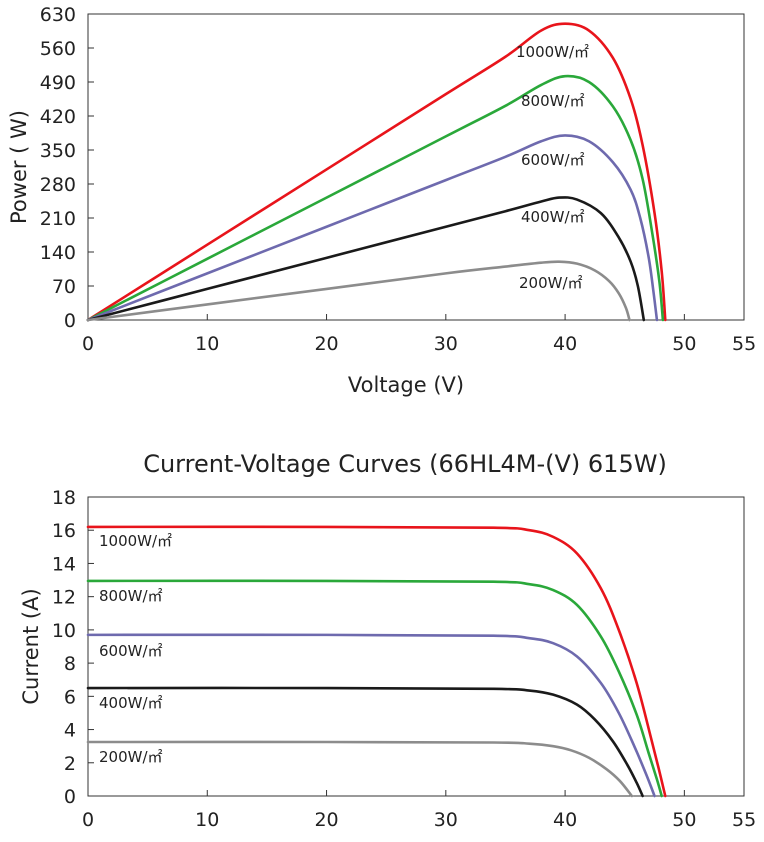 This screenshot has width=764, height=842. I want to click on y-tick-label: 280, so click(58, 185).